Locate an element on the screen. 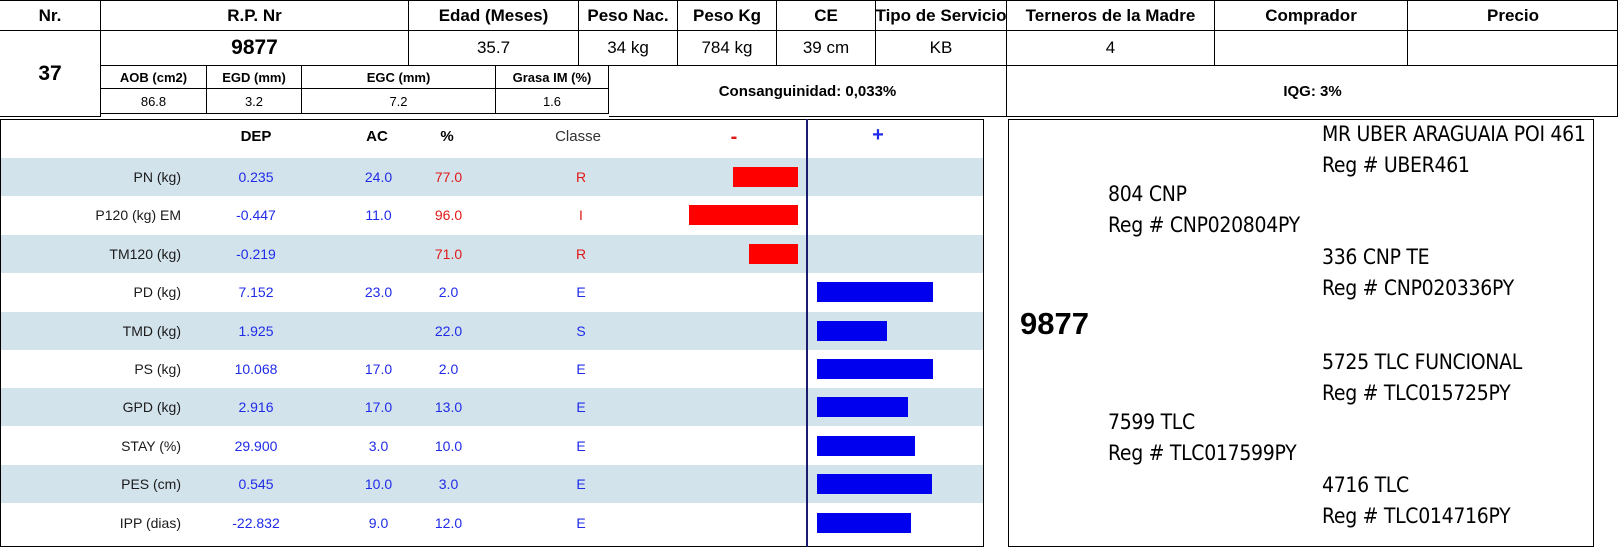  rp-nr-value: 9877 is located at coordinates (255, 48).